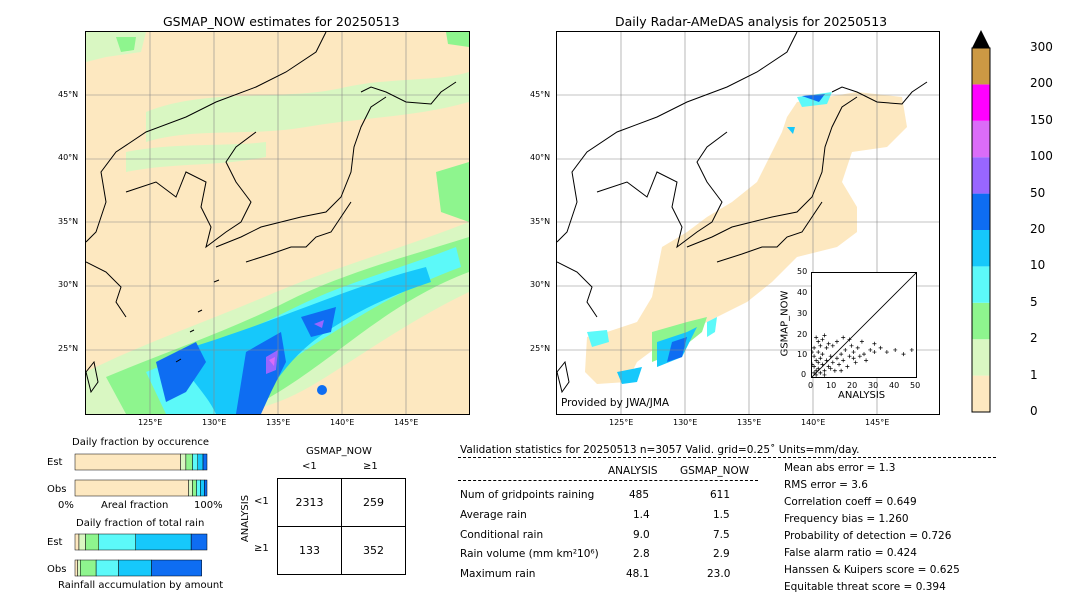  I want to click on stat-analysis: 48.1, so click(638, 574).